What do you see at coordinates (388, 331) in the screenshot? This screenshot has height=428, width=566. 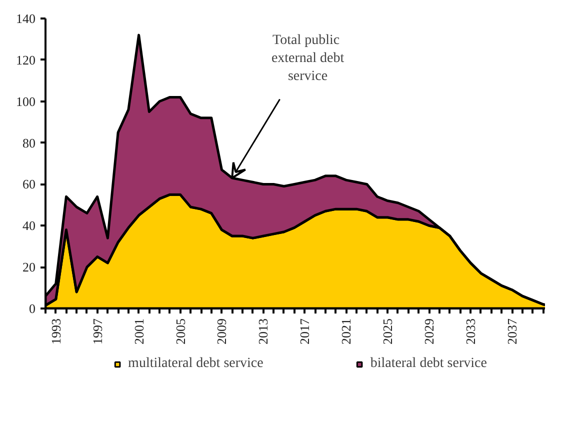 I see `x-tick-label: 2025` at bounding box center [388, 331].